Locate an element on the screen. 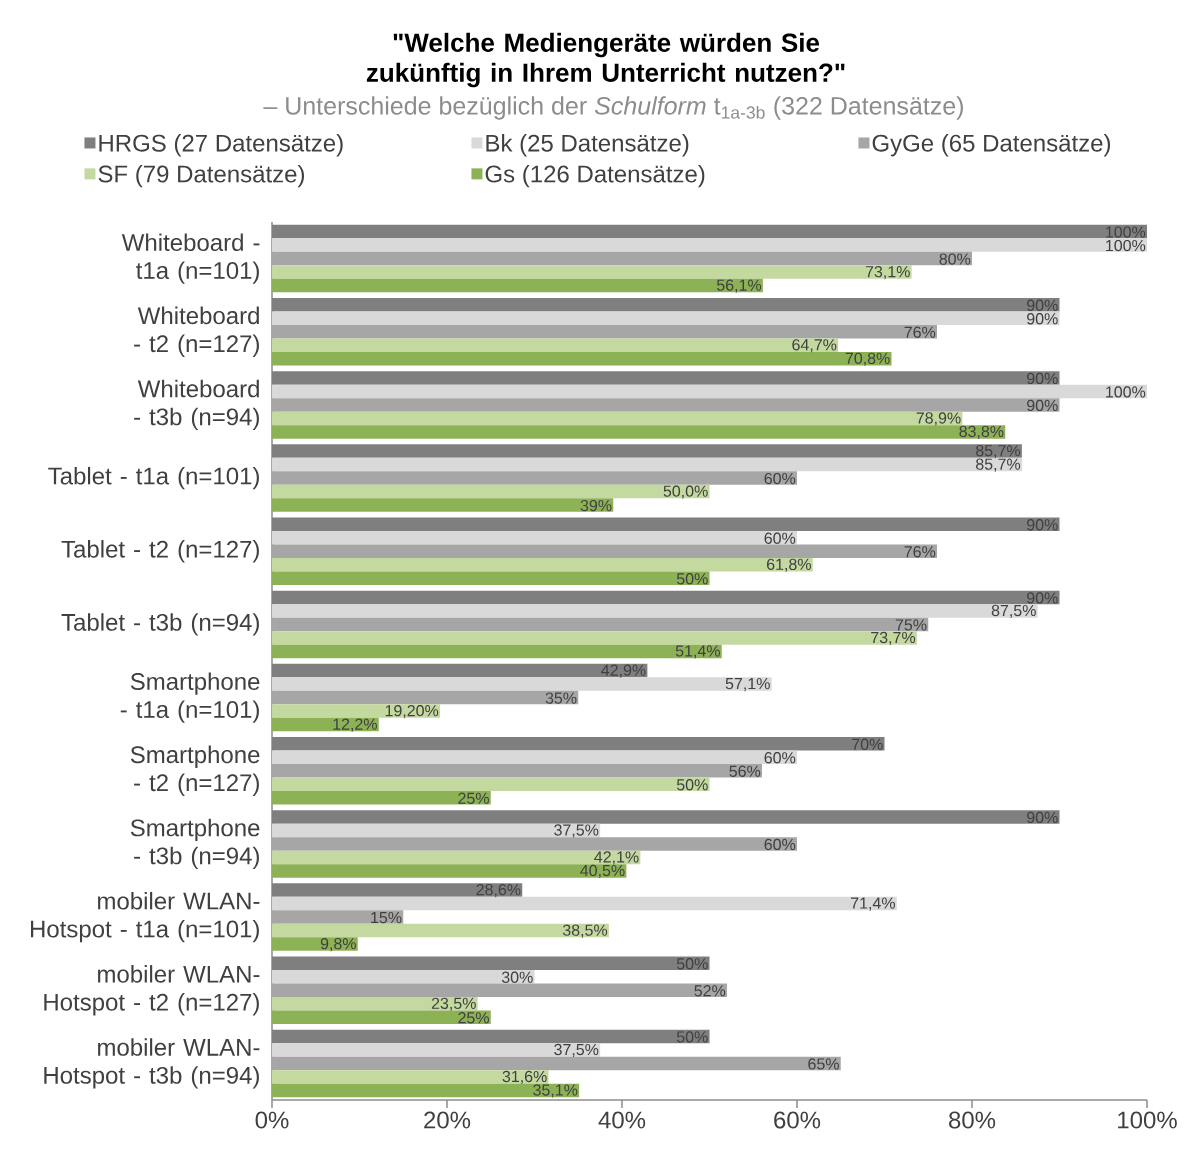 The width and height of the screenshot is (1192, 1160). data-label: 51,4% is located at coordinates (697, 652).